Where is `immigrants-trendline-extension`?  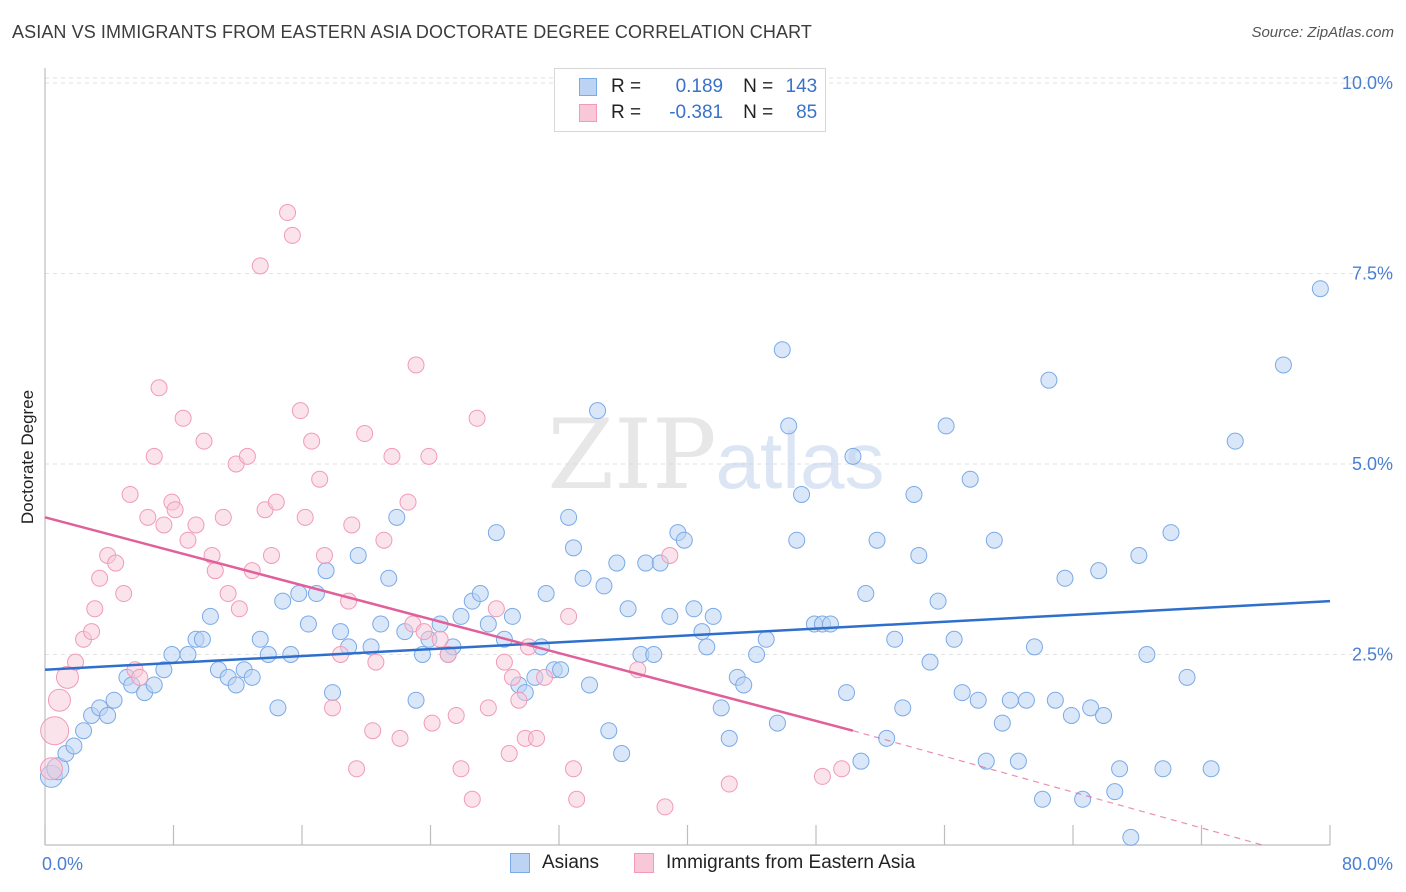 immigrants-trendline-extension is located at coordinates (1057, 788).